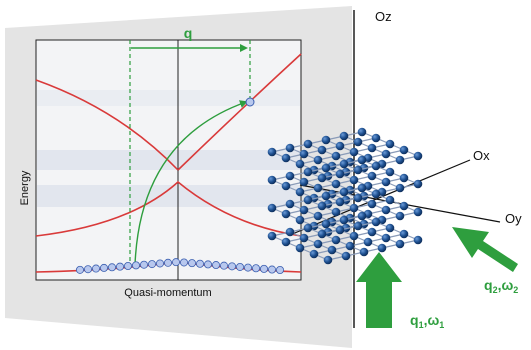  I want to click on excited-electron, so click(250, 102).